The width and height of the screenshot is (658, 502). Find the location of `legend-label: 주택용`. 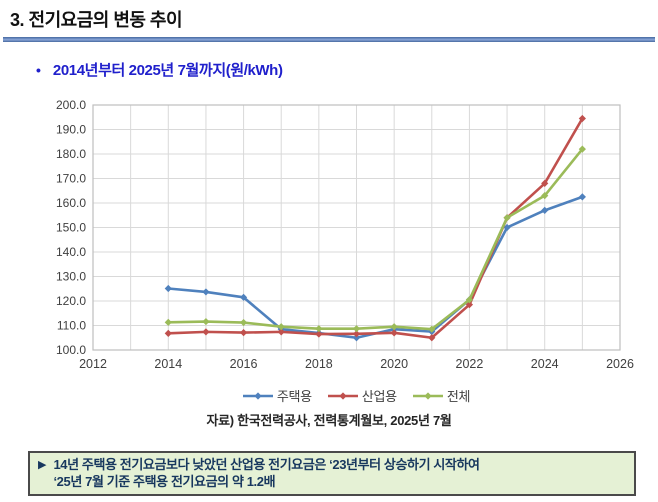

legend-label: 주택용 is located at coordinates (294, 396).